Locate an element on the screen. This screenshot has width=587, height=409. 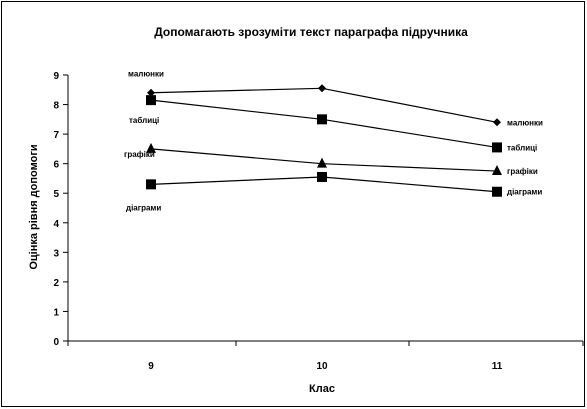
y-tick-label: 1 is located at coordinates (56, 312).